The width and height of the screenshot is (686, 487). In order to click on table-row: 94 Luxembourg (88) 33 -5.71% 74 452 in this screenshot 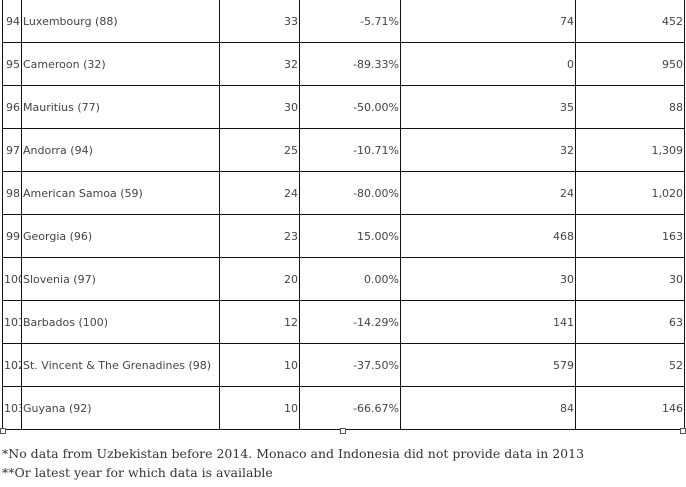, I will do `click(343, 21)`.